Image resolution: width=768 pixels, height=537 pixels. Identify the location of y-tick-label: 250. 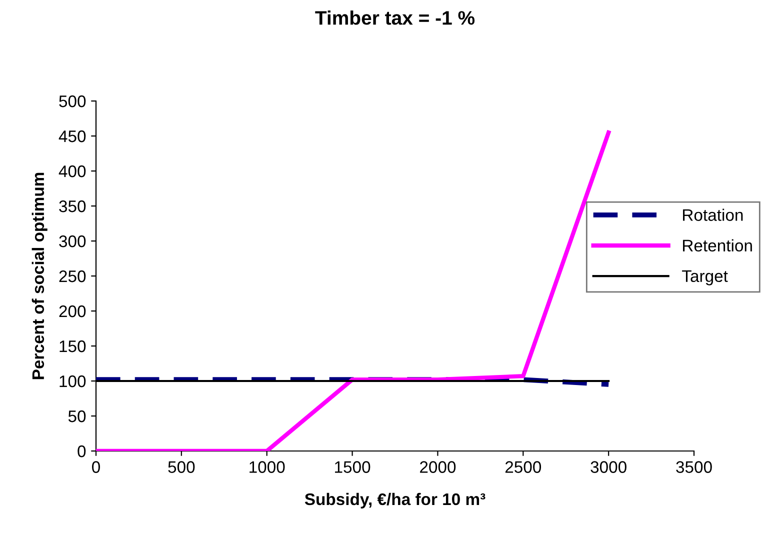
(72, 276).